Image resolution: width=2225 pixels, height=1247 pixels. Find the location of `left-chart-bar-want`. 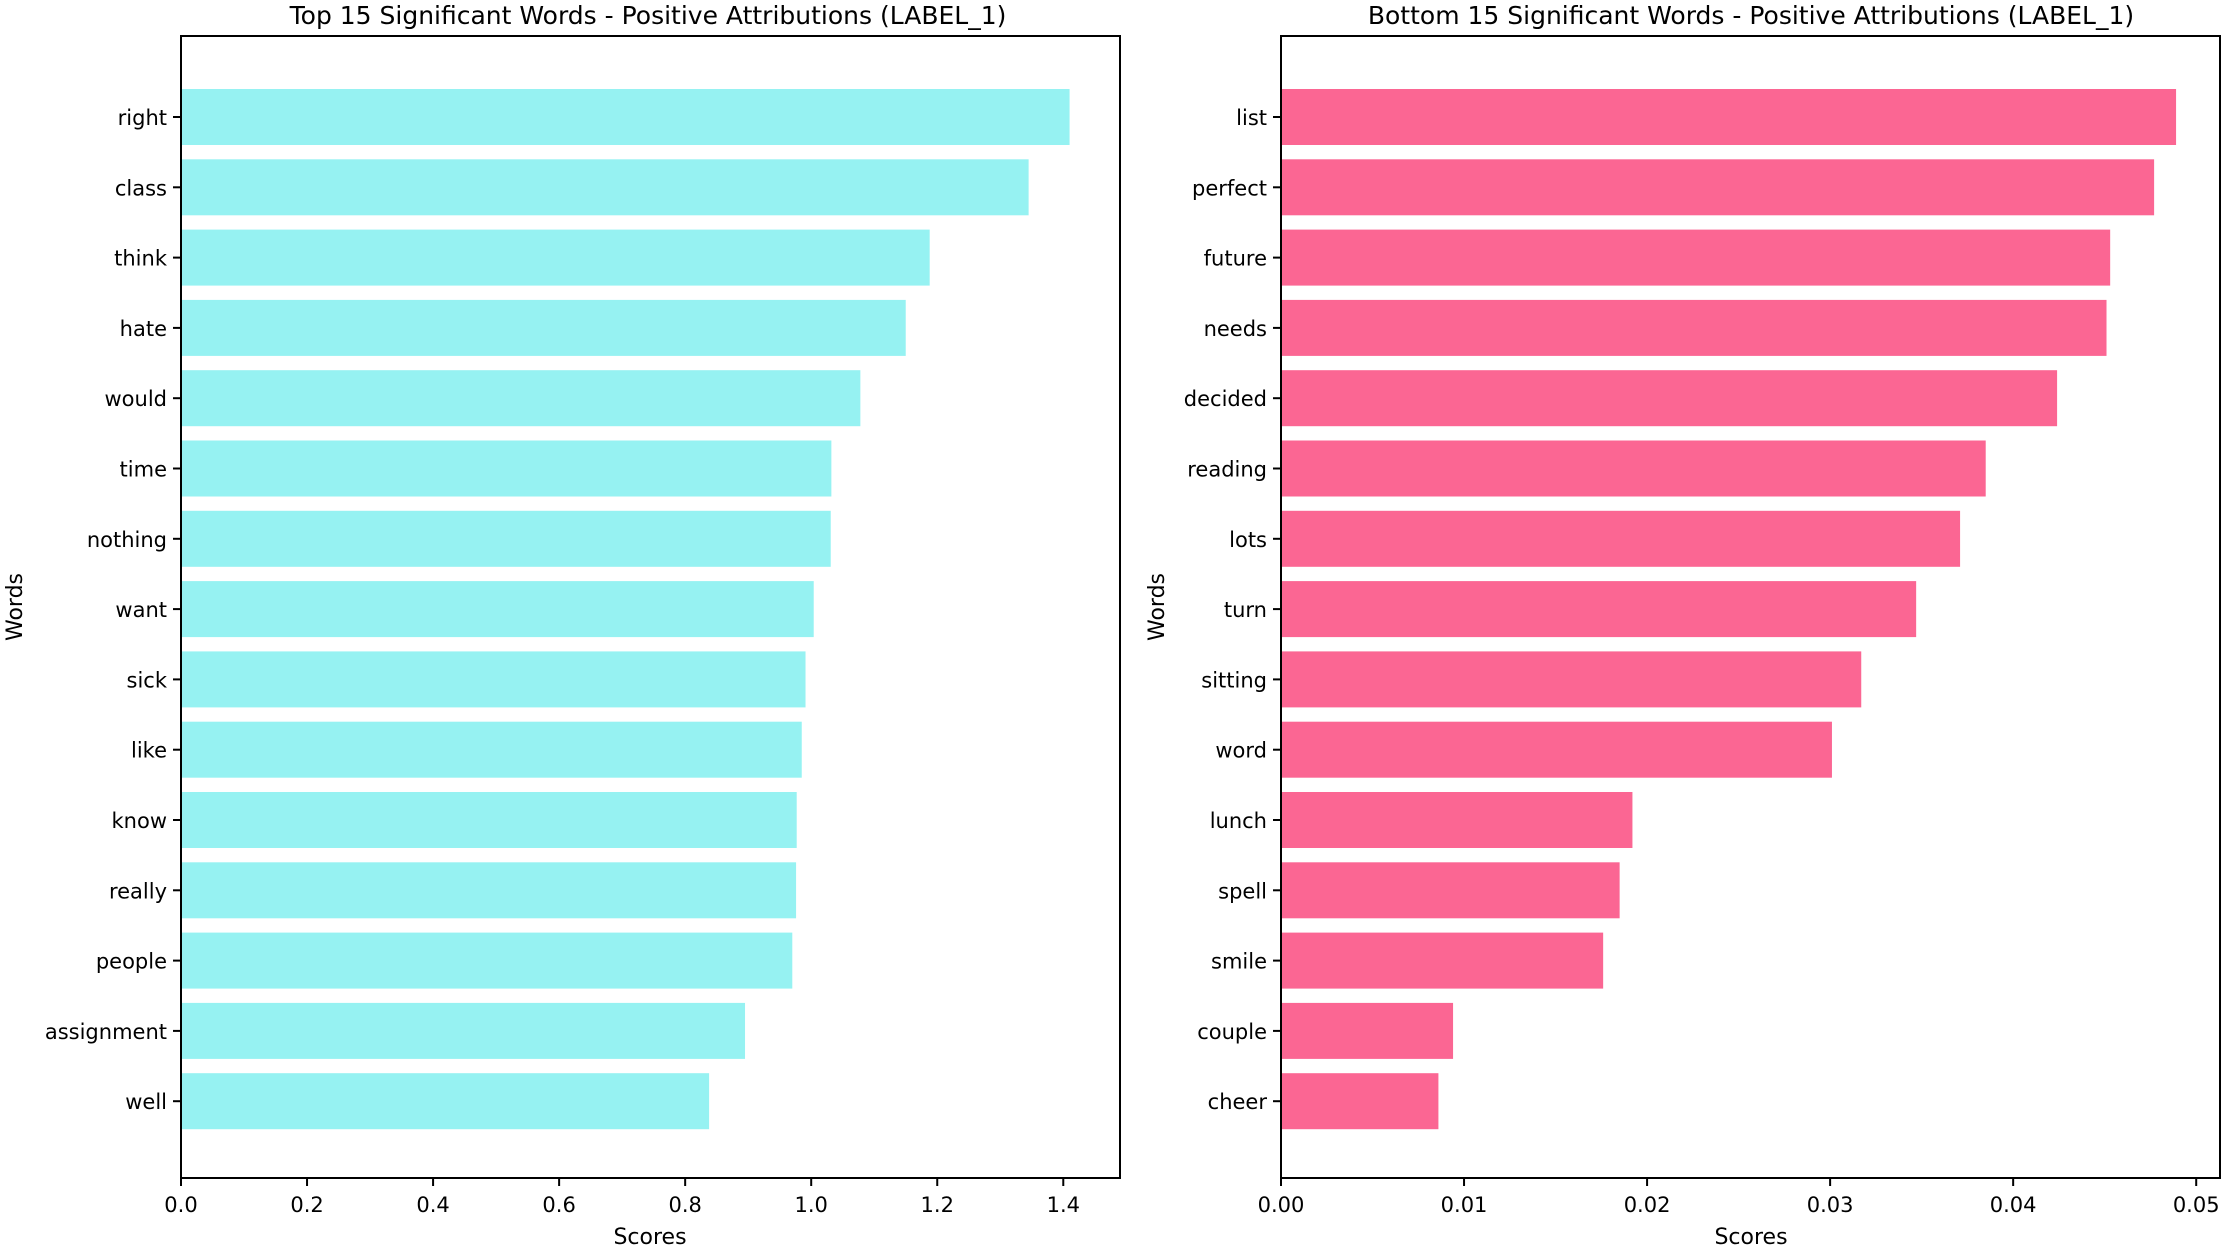

left-chart-bar-want is located at coordinates (497, 609).